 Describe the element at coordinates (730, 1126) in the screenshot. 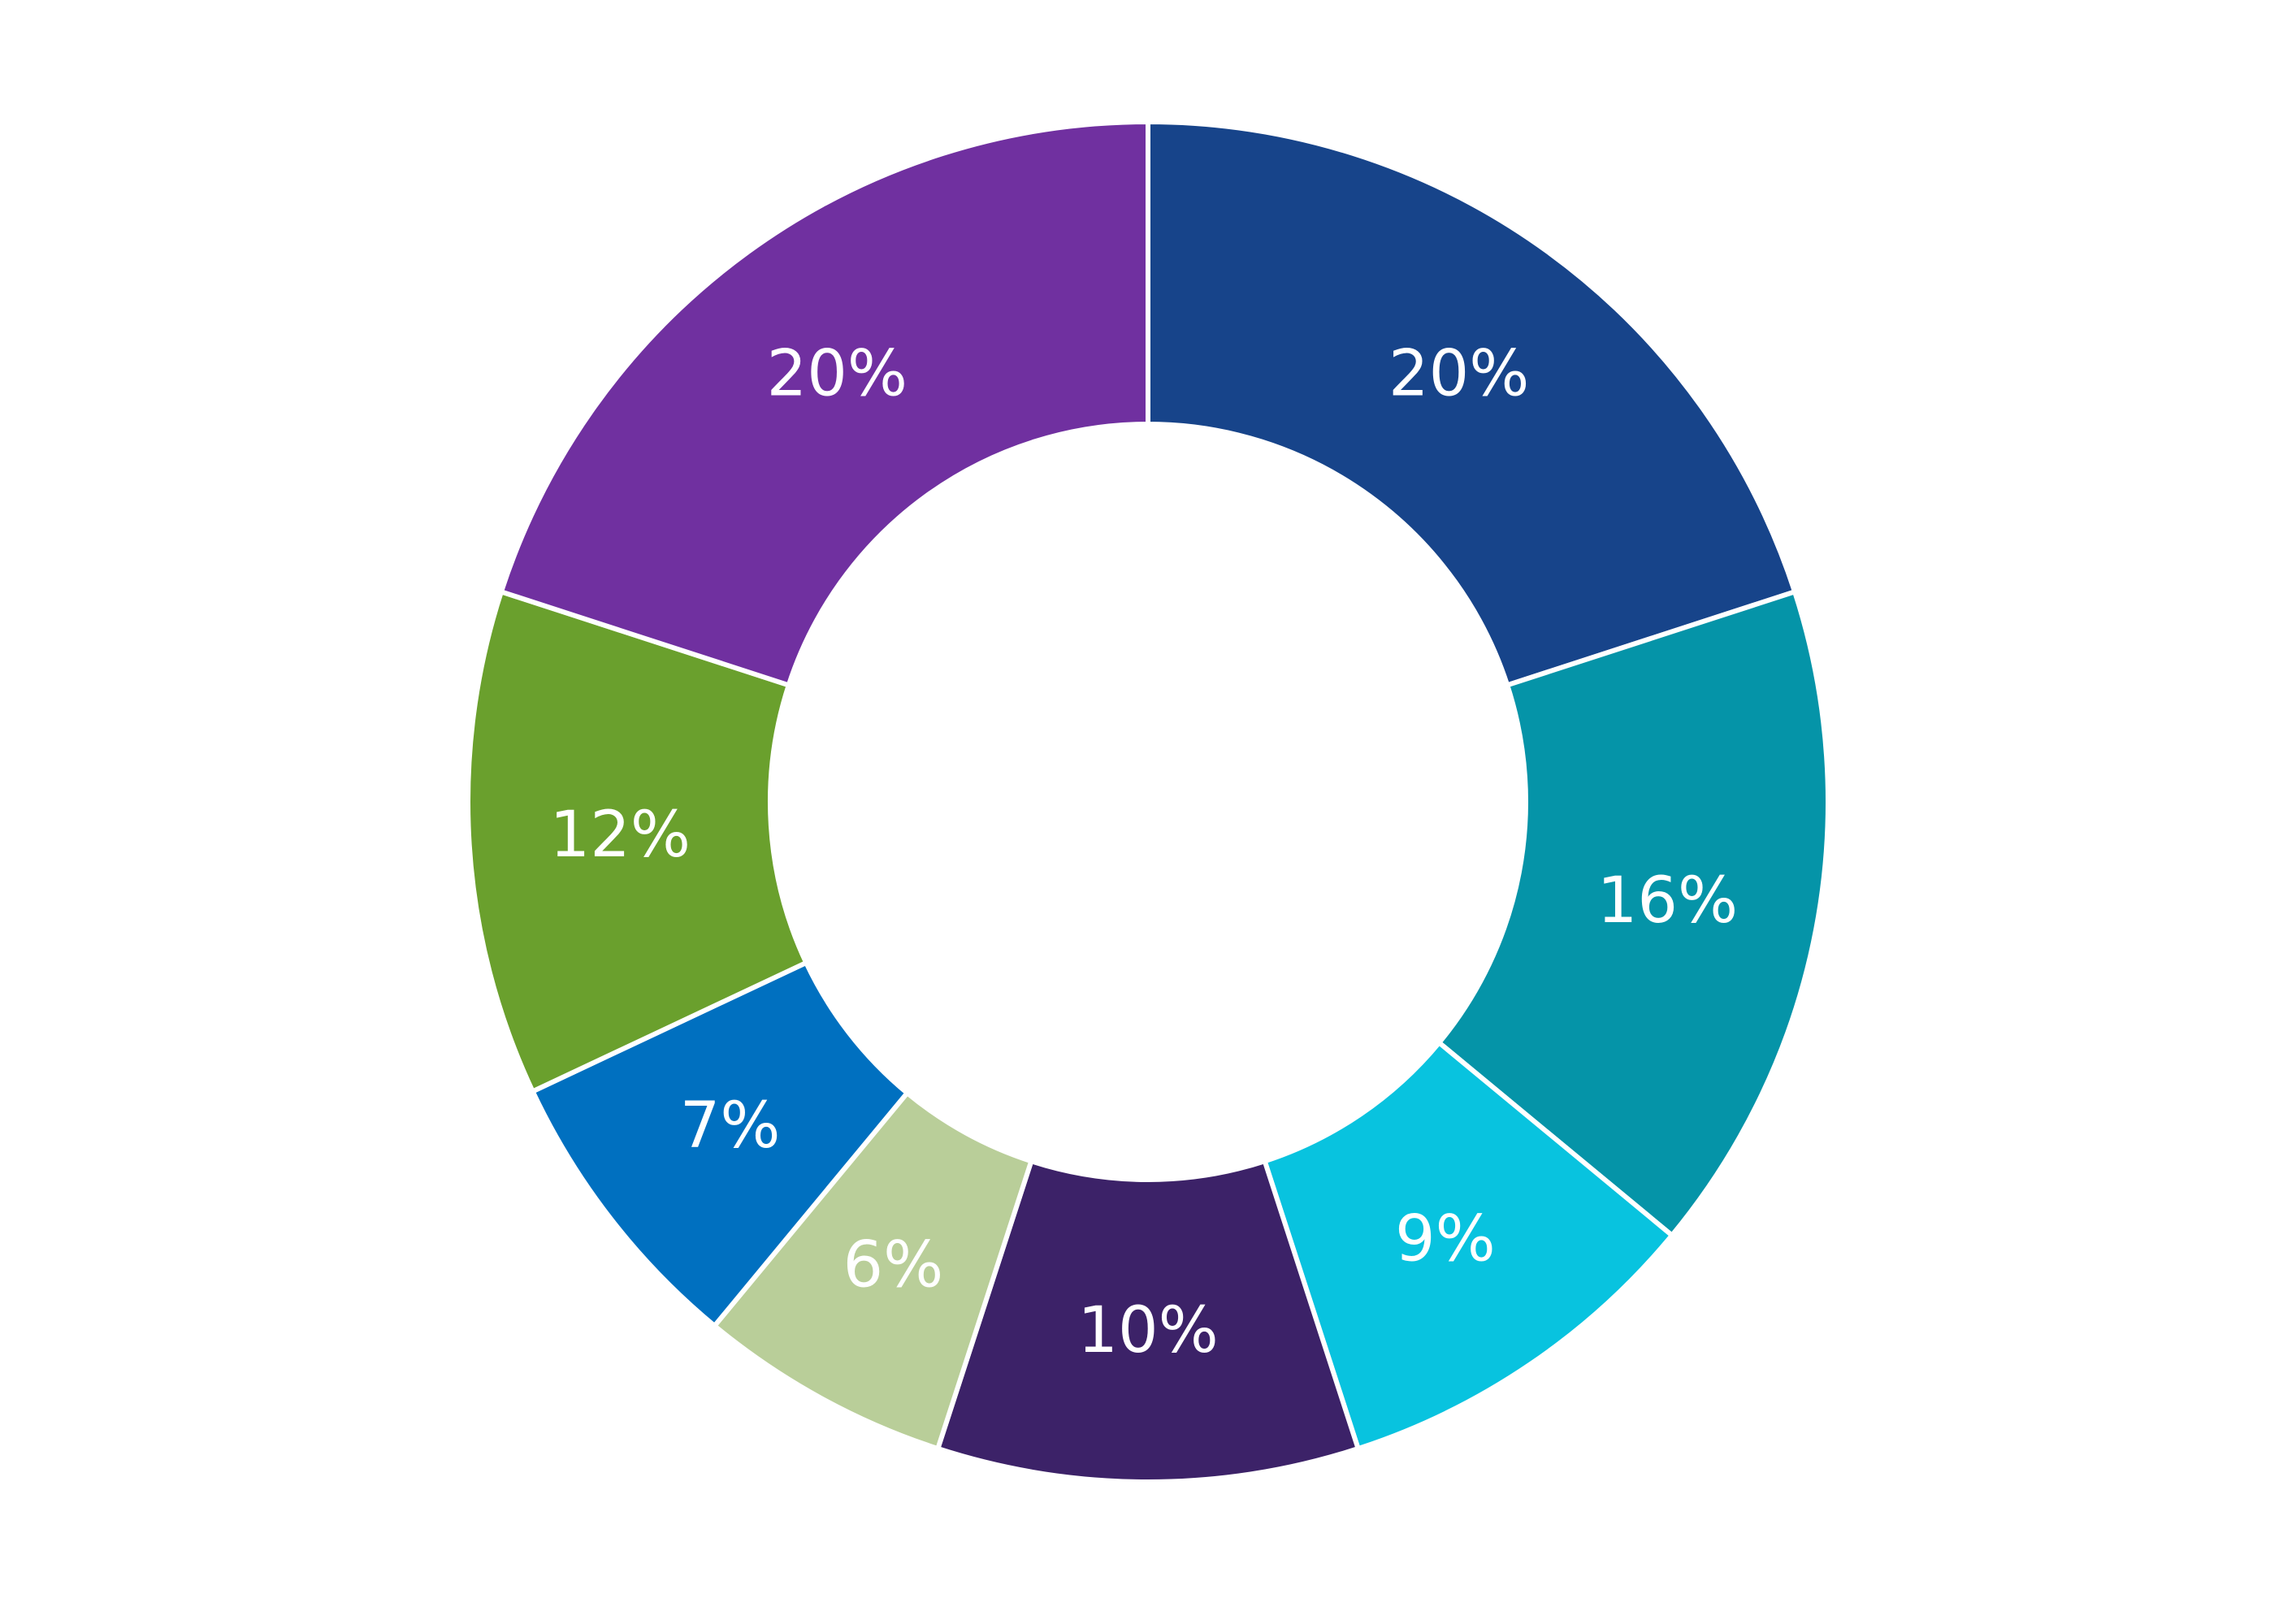

I see `slice-label-6: 7%` at that location.